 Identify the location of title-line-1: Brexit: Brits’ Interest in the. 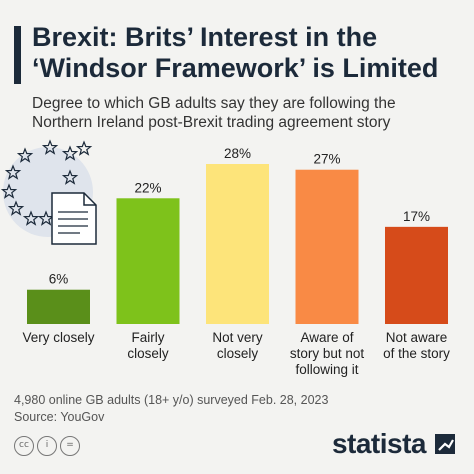
(205, 37).